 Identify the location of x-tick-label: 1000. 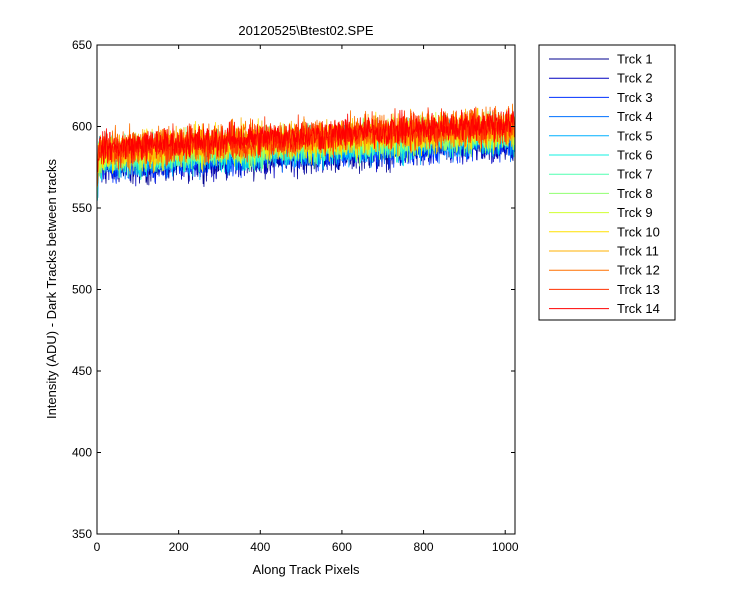
(505, 547).